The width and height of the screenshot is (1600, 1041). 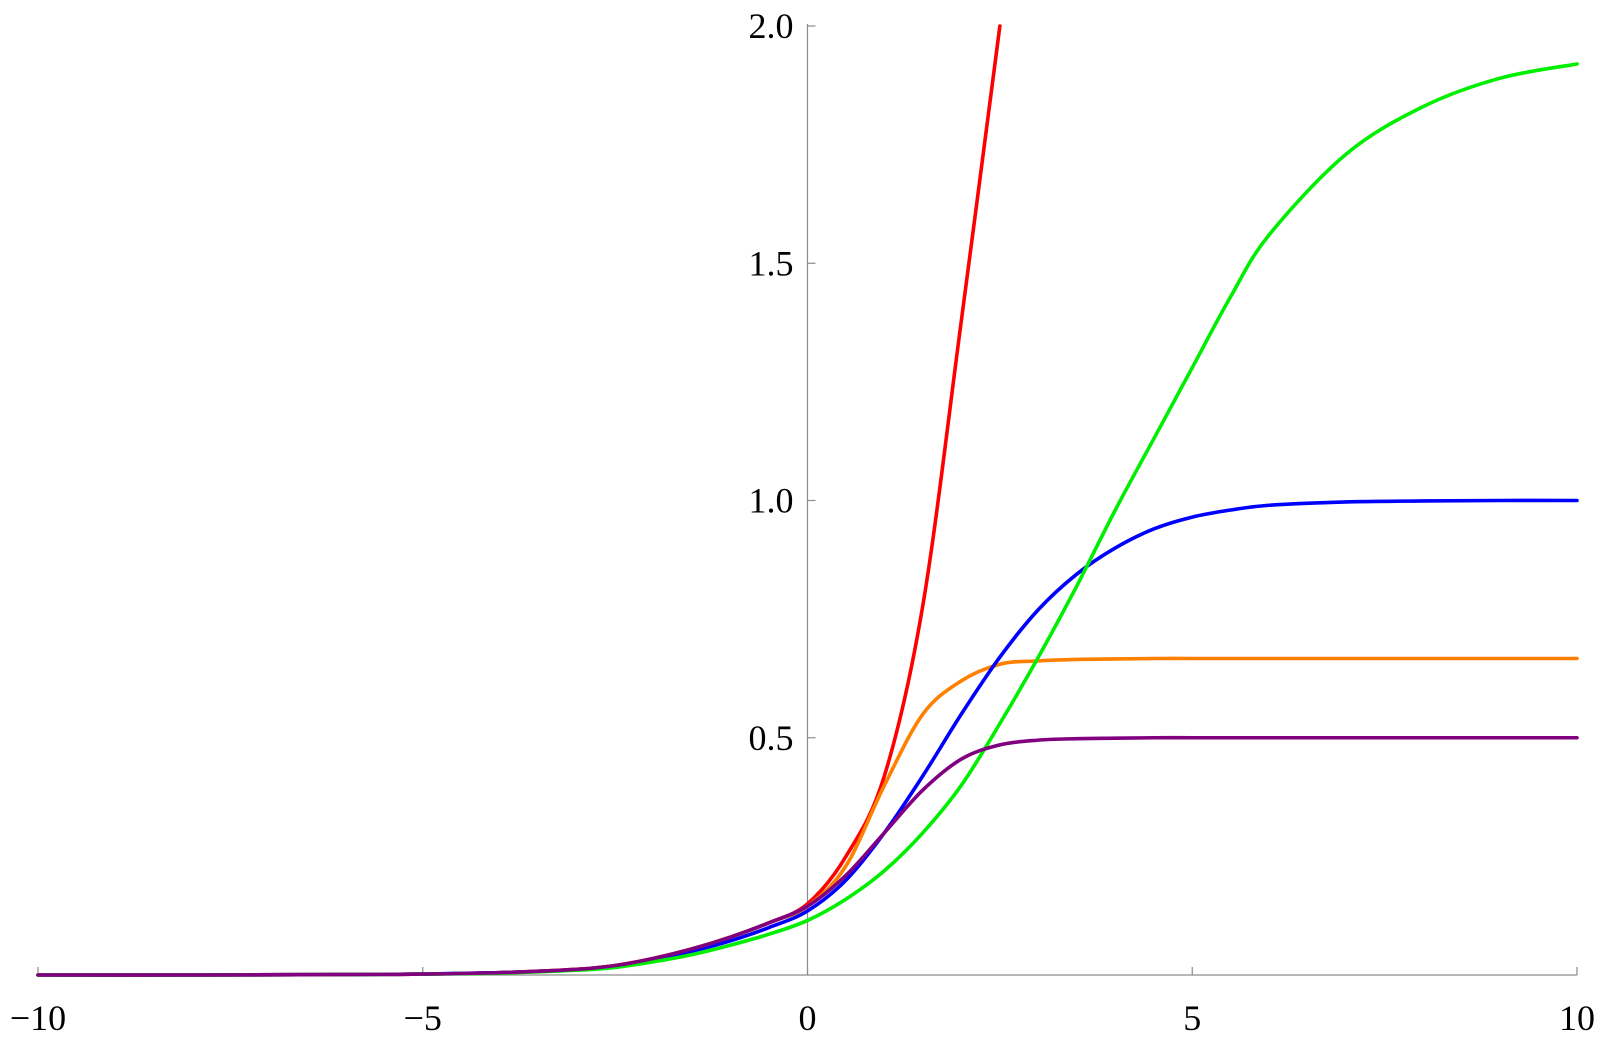 I want to click on y-tick-label: 1.0, so click(x=771, y=501).